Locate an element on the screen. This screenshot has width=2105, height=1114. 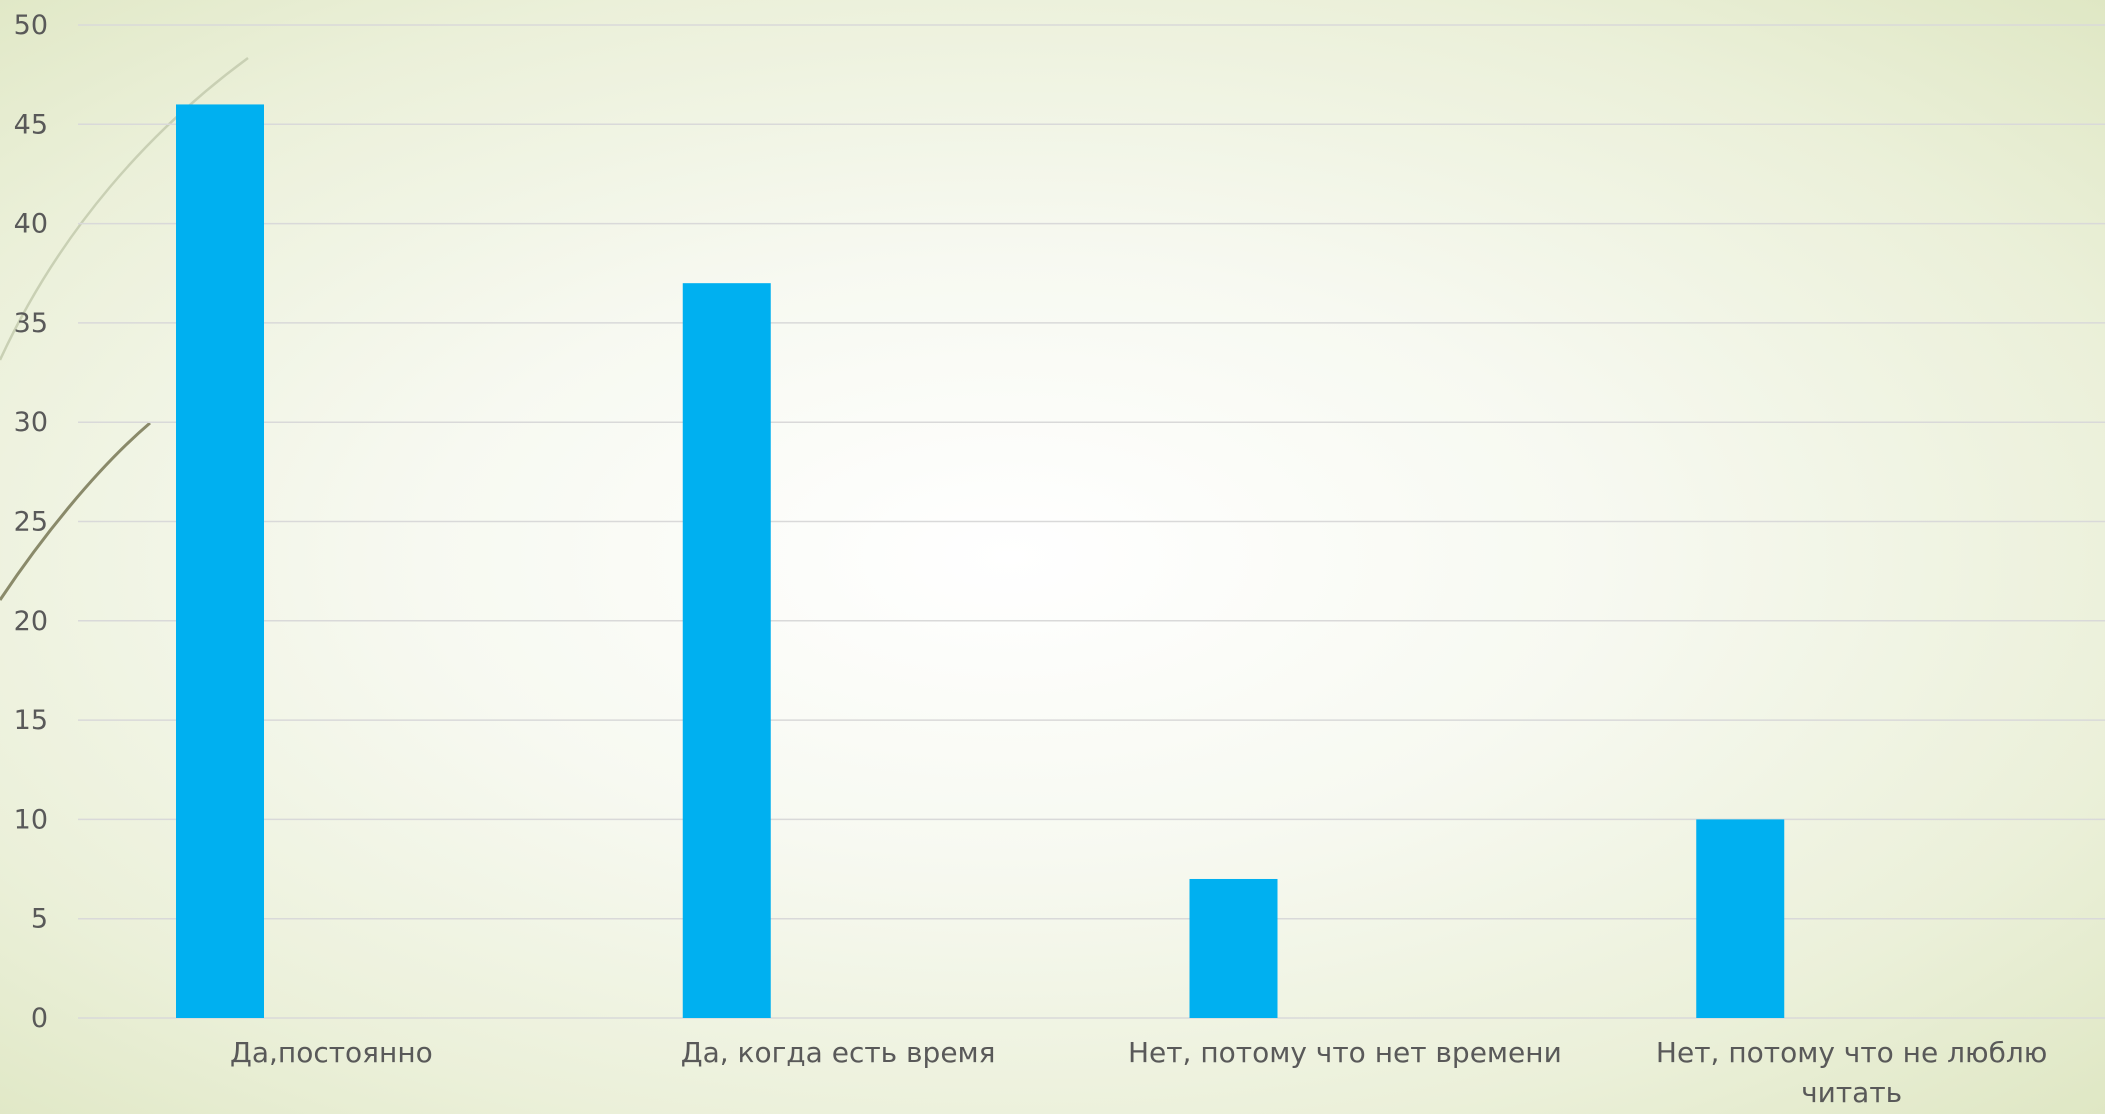
x-category-label-line: Да, когда есть время is located at coordinates (838, 1052).